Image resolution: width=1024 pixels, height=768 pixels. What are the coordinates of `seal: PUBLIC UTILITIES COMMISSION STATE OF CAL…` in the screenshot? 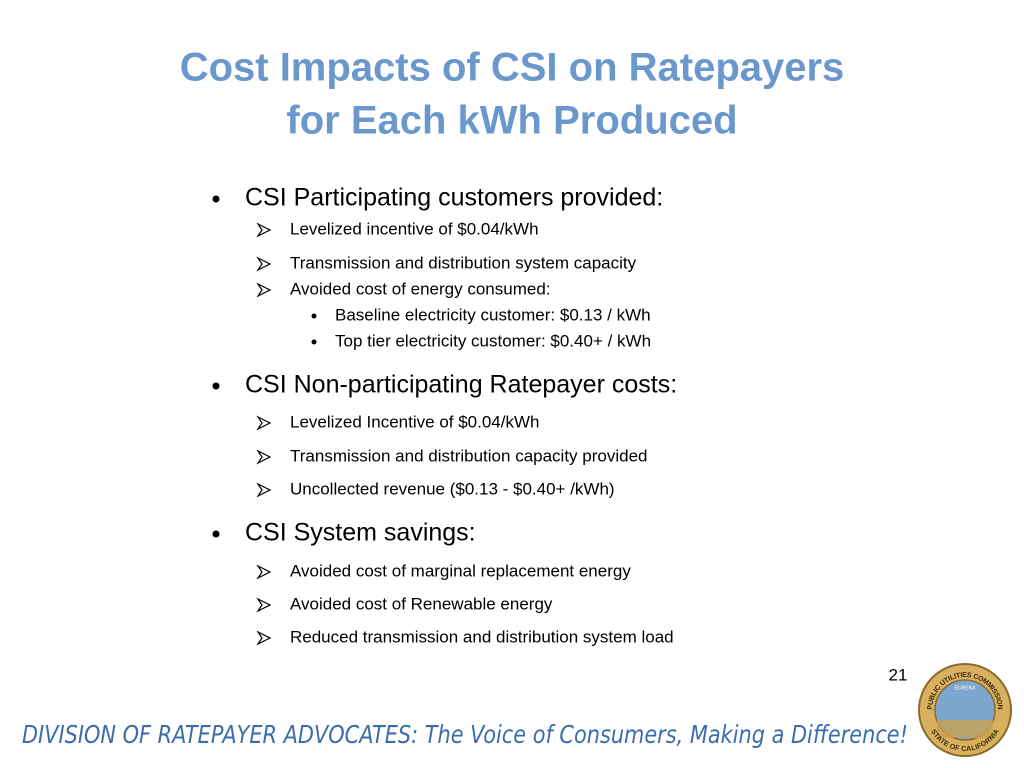 It's located at (965, 710).